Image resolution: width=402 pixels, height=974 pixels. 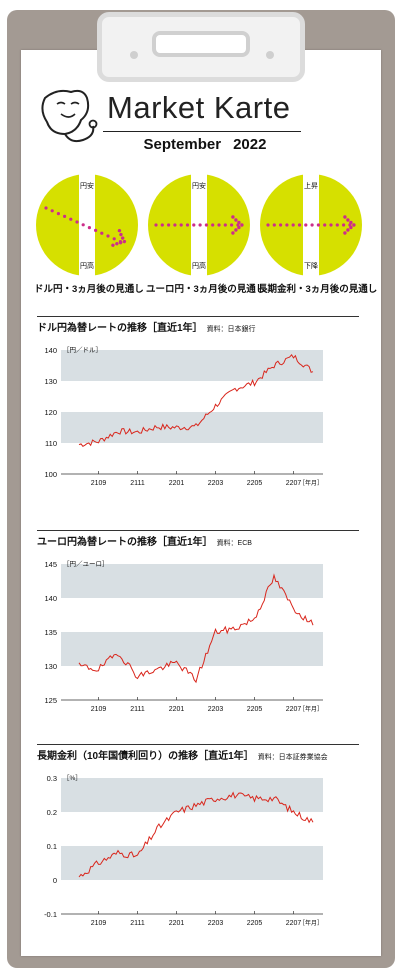 What do you see at coordinates (206, 233) in the screenshot?
I see `outlook-eur-jpy: 円安円高 ユーロ円・3ヵ月後の見通し` at bounding box center [206, 233].